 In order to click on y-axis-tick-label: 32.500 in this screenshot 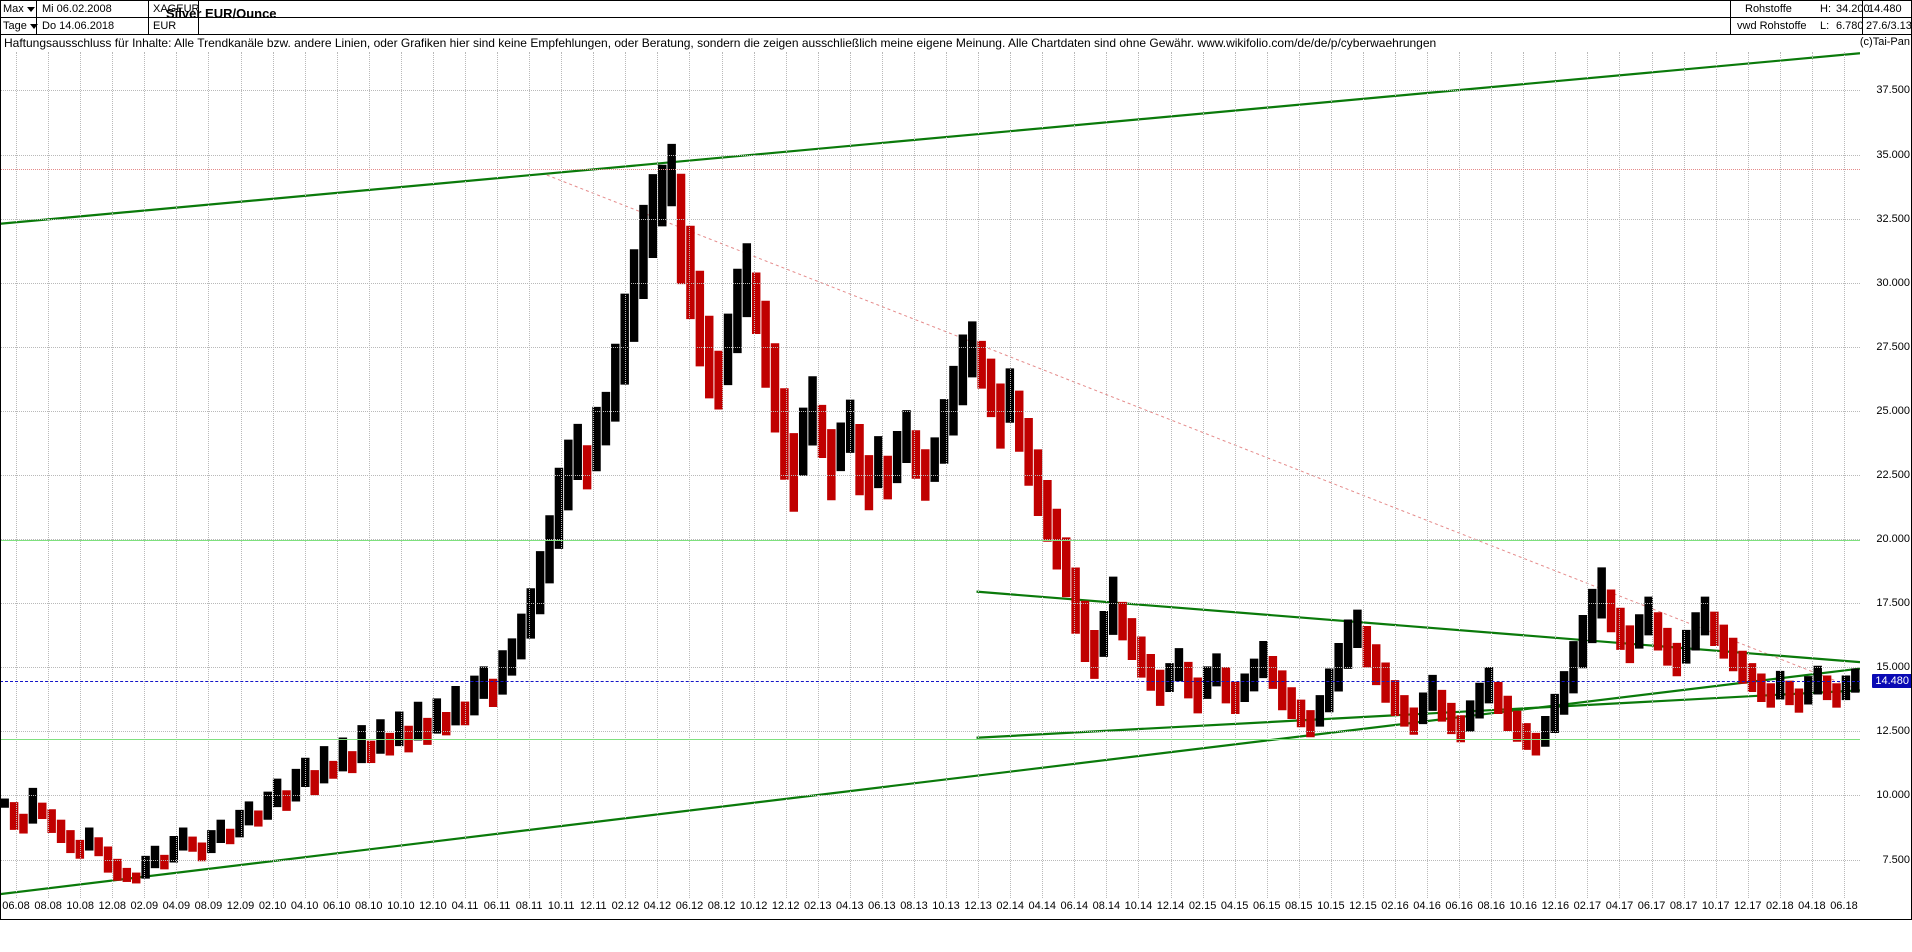, I will do `click(1893, 218)`.